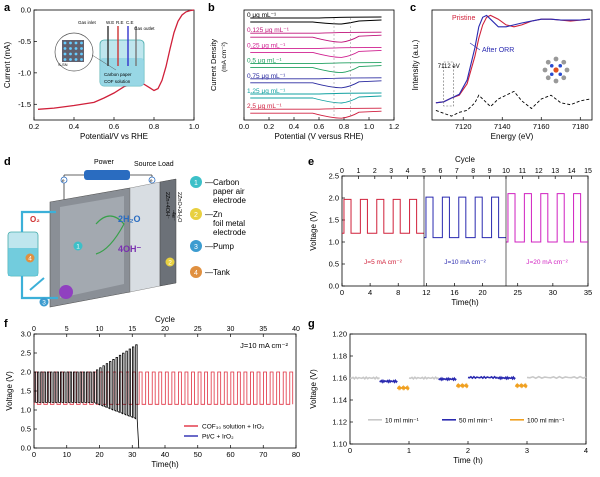 The image size is (600, 477). I want to click on y-tick-label: 0.0, so click(334, 286).